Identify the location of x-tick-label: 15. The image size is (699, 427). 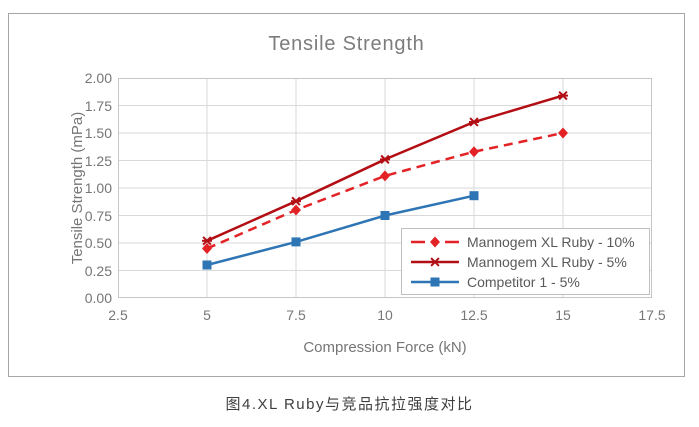
(563, 315).